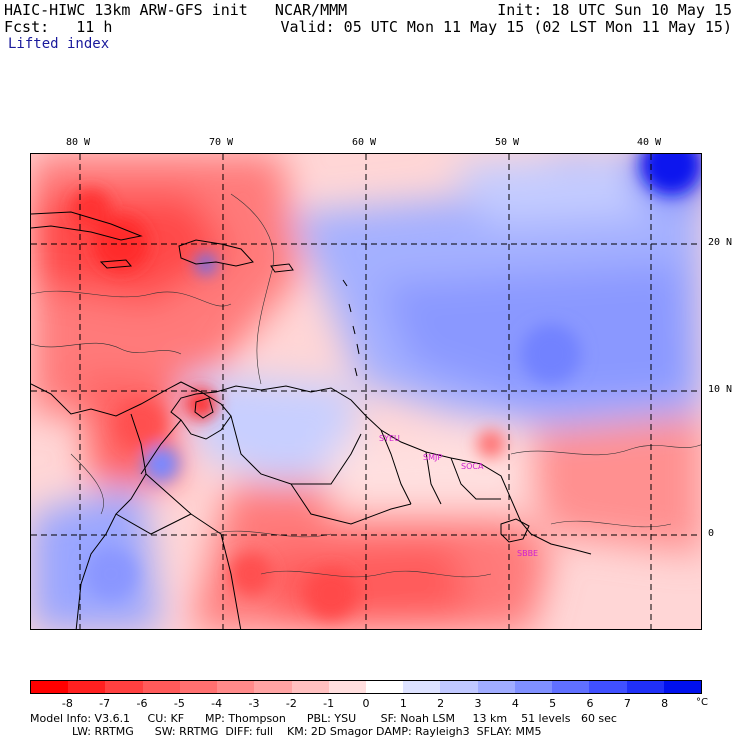 The width and height of the screenshot is (740, 740). I want to click on station-label-sbbe: SBBE, so click(527, 553).